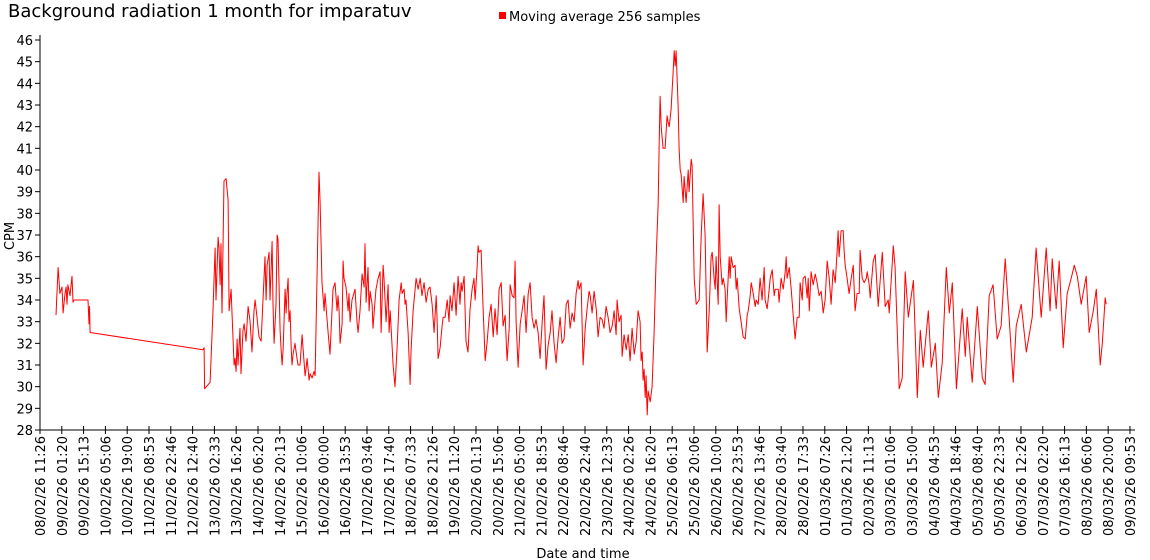 The width and height of the screenshot is (1150, 560). Describe the element at coordinates (128, 486) in the screenshot. I see `x-tick-label: 10/02/26 19:00` at that location.